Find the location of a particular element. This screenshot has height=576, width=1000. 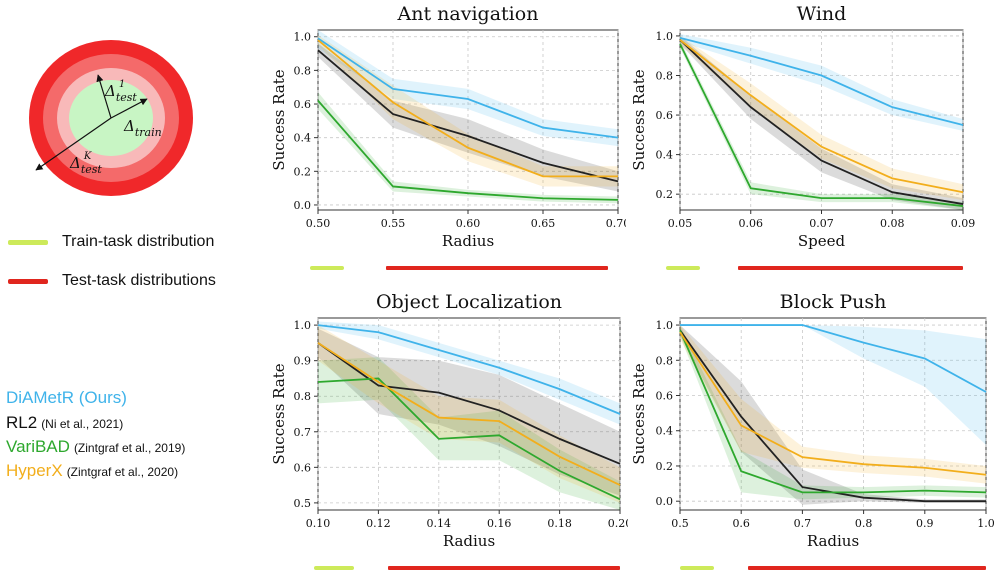

method-name: HyperX is located at coordinates (34, 470).